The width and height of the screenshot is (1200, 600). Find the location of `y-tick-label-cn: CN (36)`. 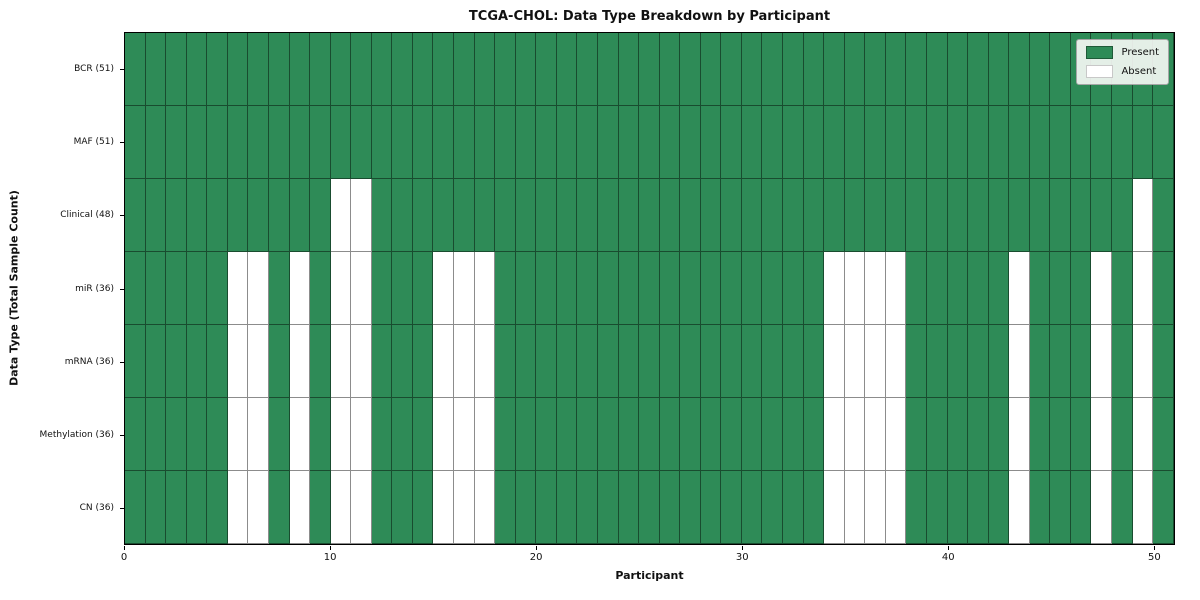

y-tick-label-cn: CN (36) is located at coordinates (96, 508).